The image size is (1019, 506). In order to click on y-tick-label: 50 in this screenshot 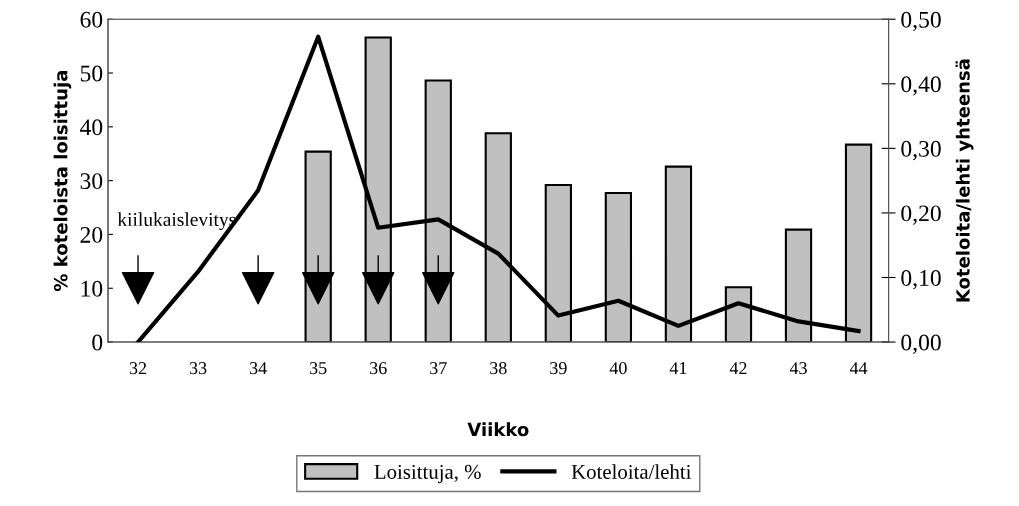, I will do `click(91, 73)`.